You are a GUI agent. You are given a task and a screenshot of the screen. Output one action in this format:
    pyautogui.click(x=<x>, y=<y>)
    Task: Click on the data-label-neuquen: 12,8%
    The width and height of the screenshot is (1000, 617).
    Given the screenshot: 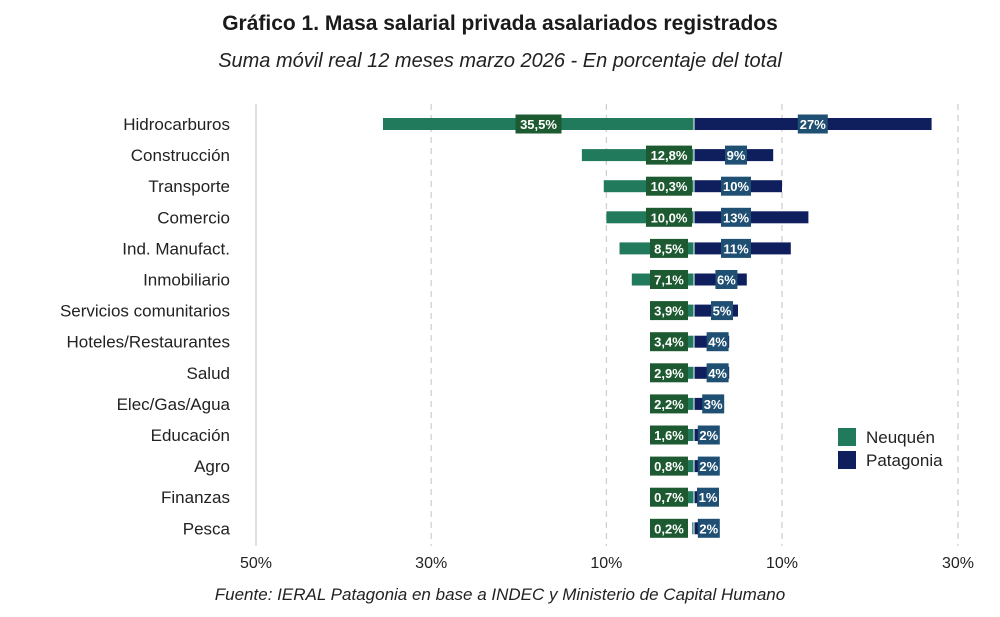 What is the action you would take?
    pyautogui.click(x=669, y=155)
    